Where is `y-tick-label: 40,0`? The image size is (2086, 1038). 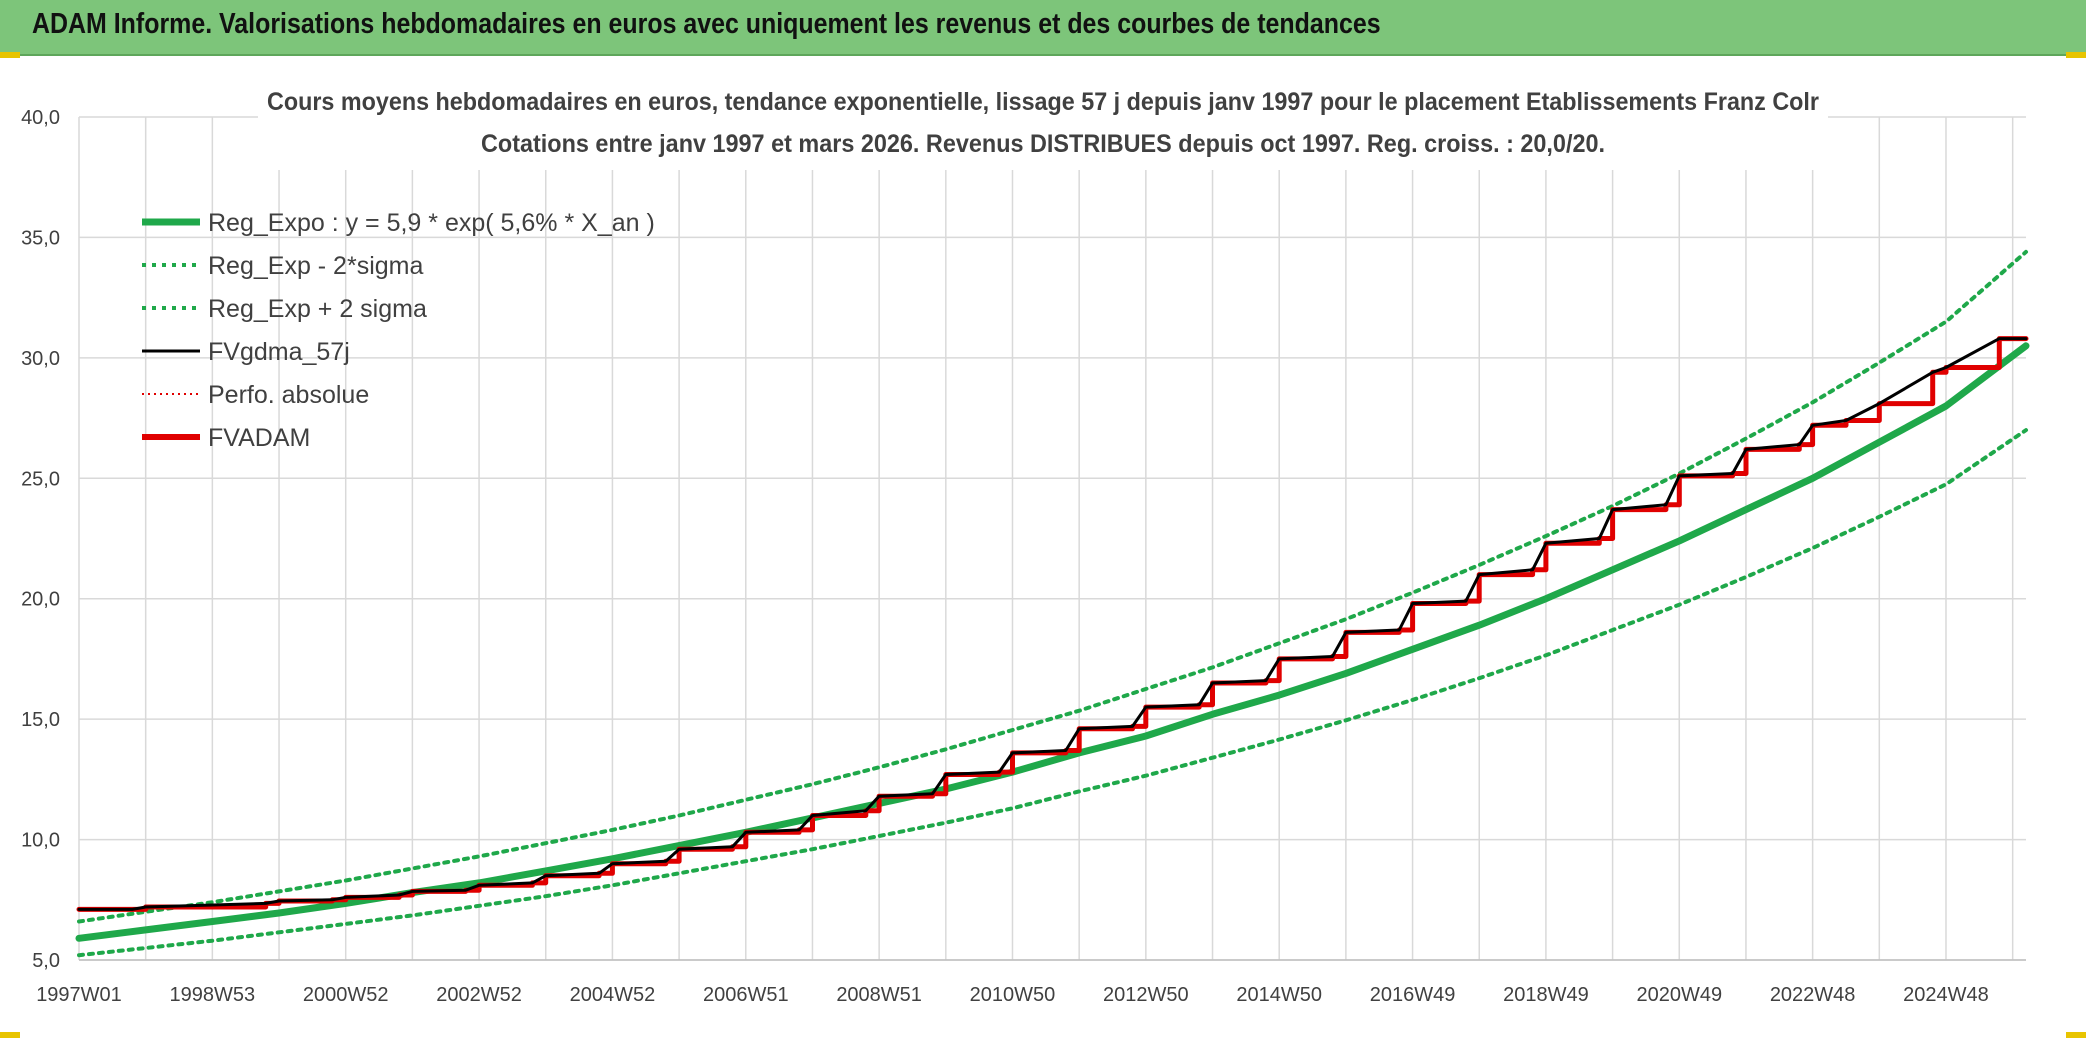
y-tick-label: 40,0 is located at coordinates (40, 118).